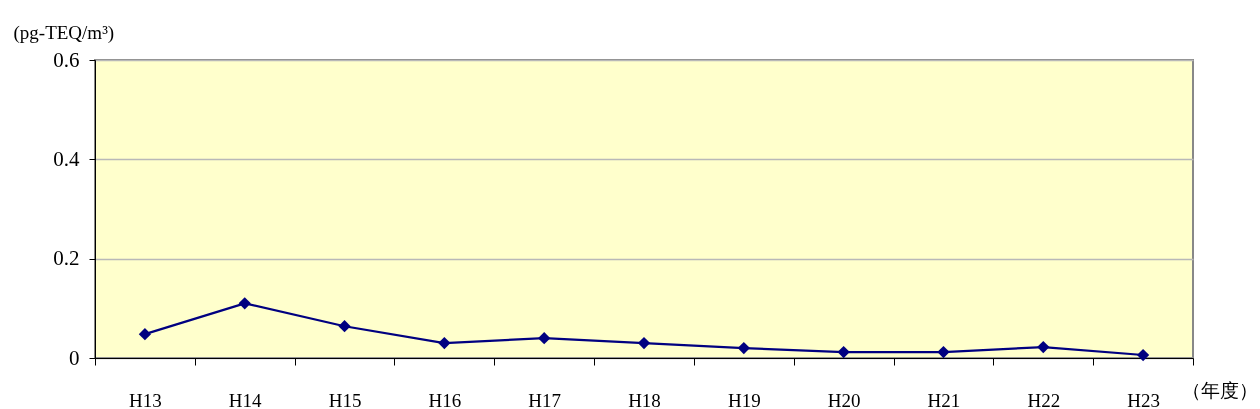 Image resolution: width=1260 pixels, height=409 pixels. Describe the element at coordinates (445, 399) in the screenshot. I see `x-tick-label: H16` at that location.